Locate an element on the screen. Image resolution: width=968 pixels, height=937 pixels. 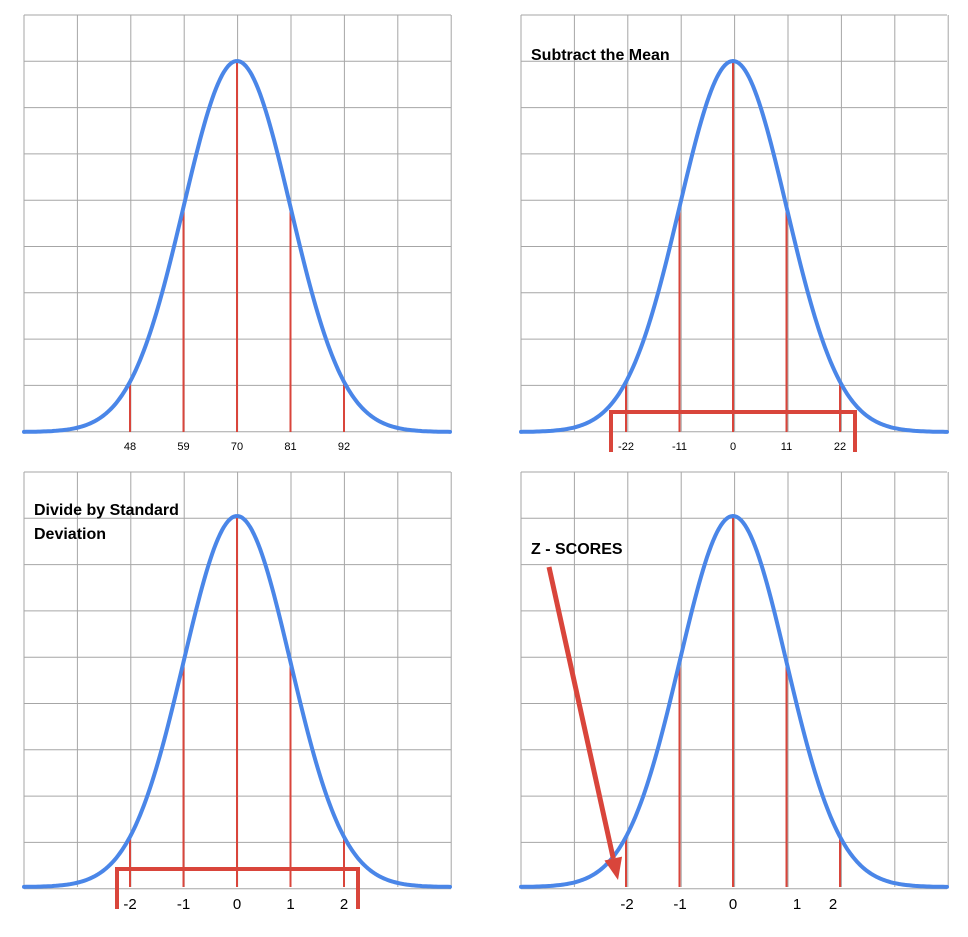
panel-title: Z - SCORES is located at coordinates (577, 549).